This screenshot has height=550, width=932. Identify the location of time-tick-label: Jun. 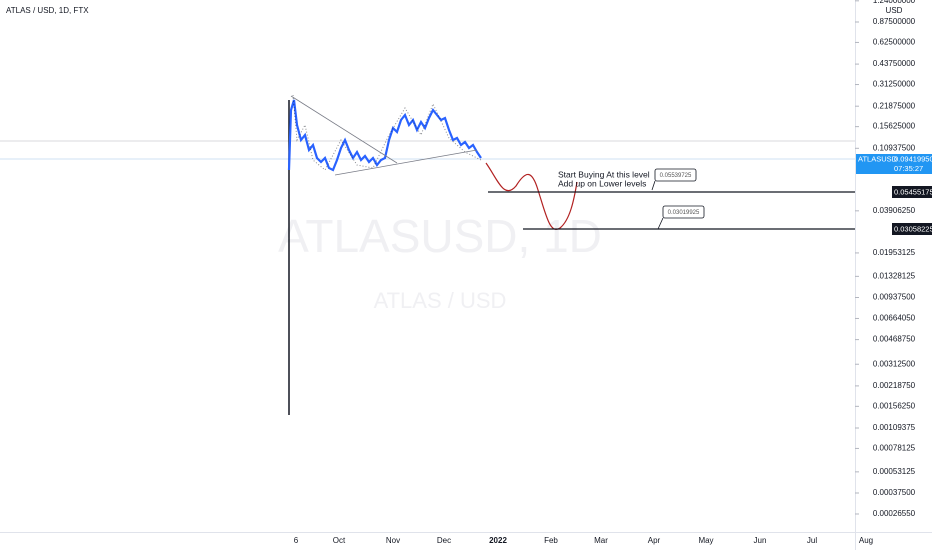
(760, 540).